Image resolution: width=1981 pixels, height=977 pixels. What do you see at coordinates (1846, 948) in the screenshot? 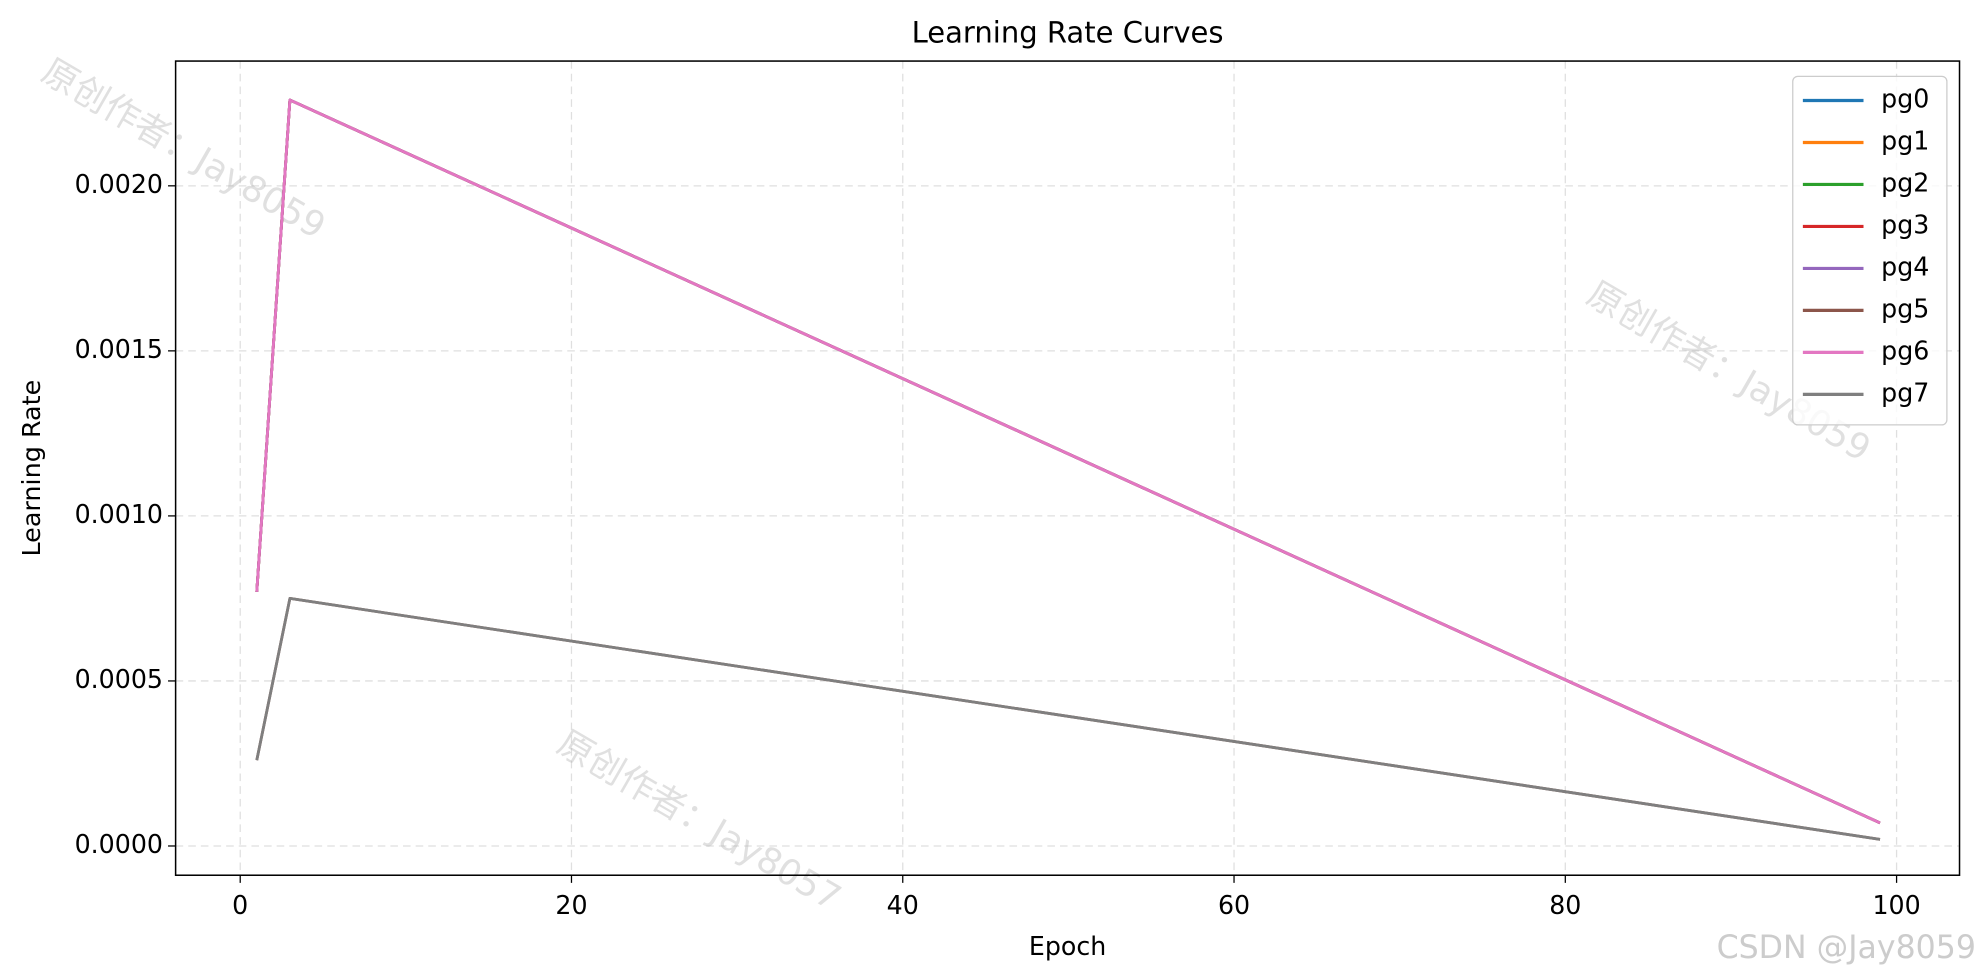
I see `credit: CSDN @Jay8059` at bounding box center [1846, 948].